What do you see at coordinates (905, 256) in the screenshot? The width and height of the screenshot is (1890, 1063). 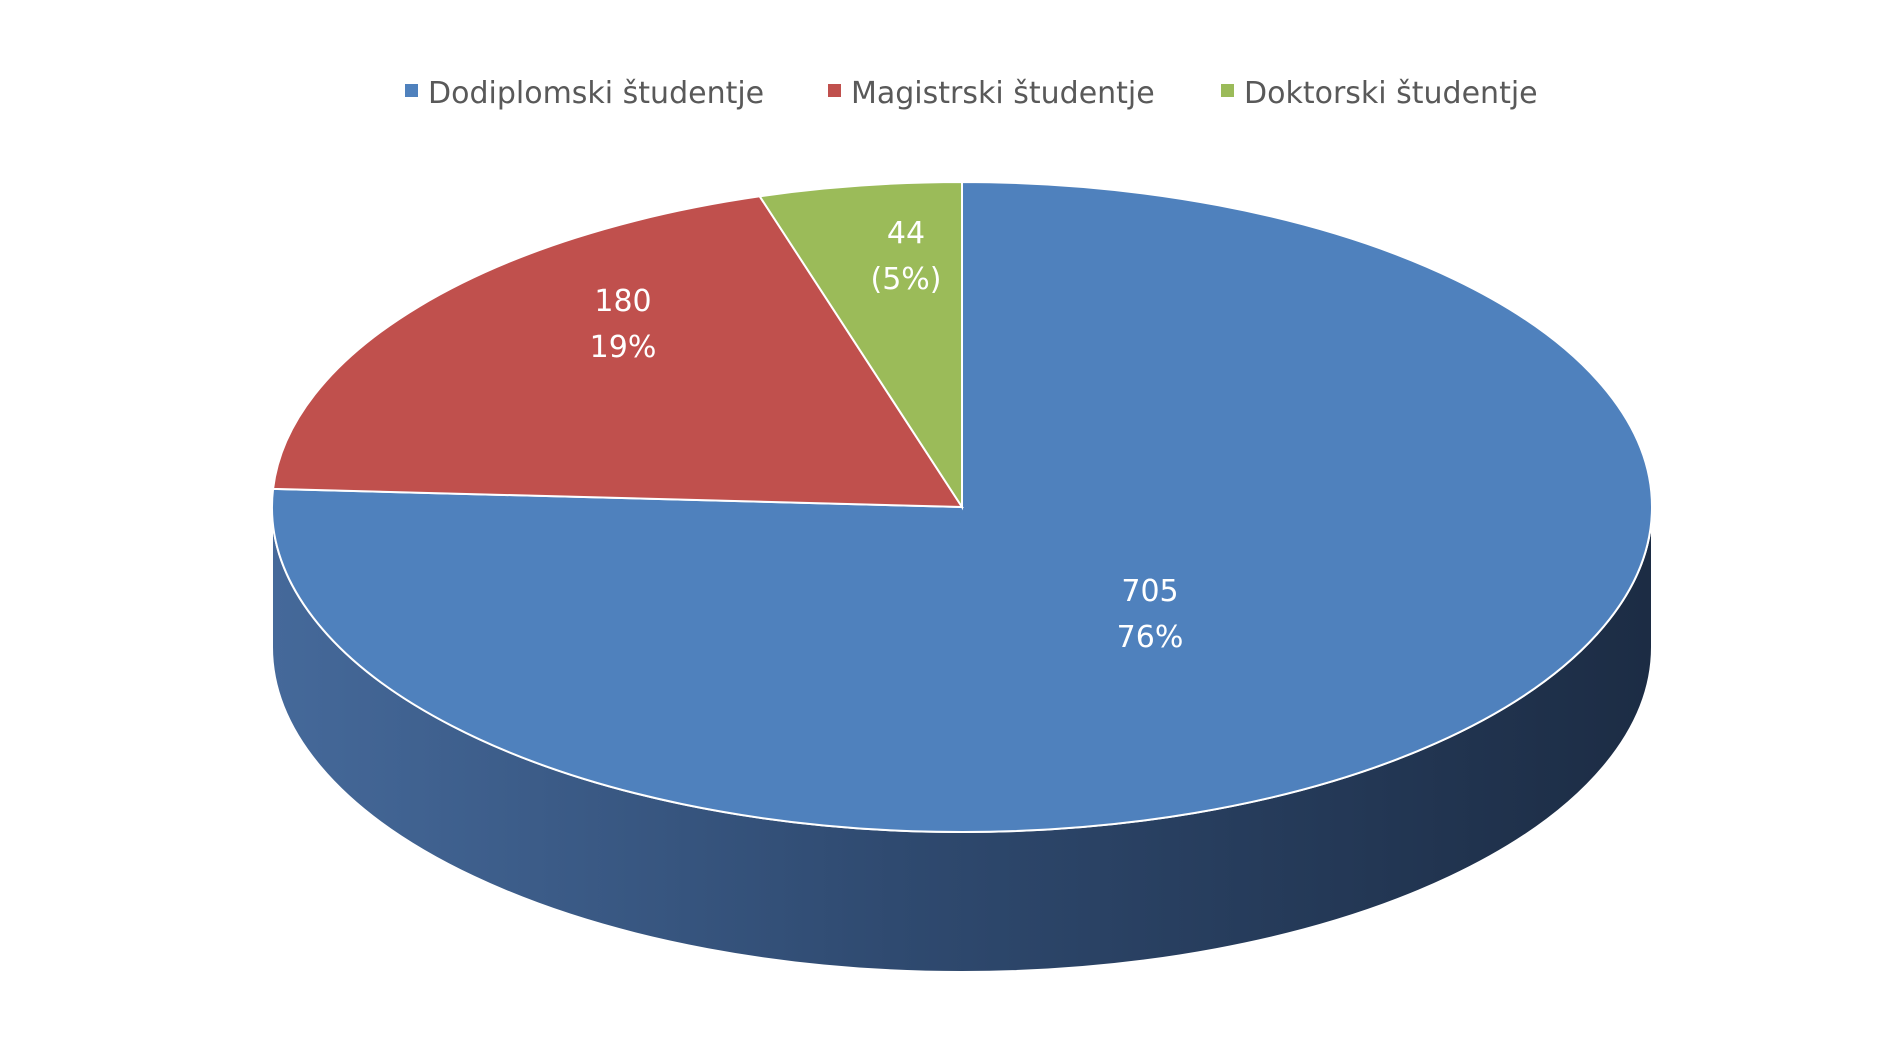 I see `data-label-doktorski: 44 (5%)` at bounding box center [905, 256].